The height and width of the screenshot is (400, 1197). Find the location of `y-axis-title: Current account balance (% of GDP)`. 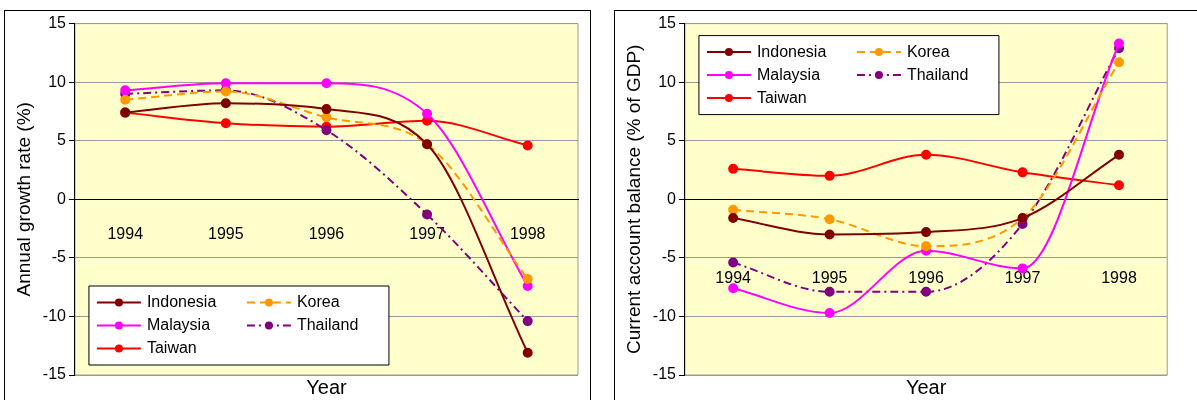

y-axis-title: Current account balance (% of GDP) is located at coordinates (633, 199).